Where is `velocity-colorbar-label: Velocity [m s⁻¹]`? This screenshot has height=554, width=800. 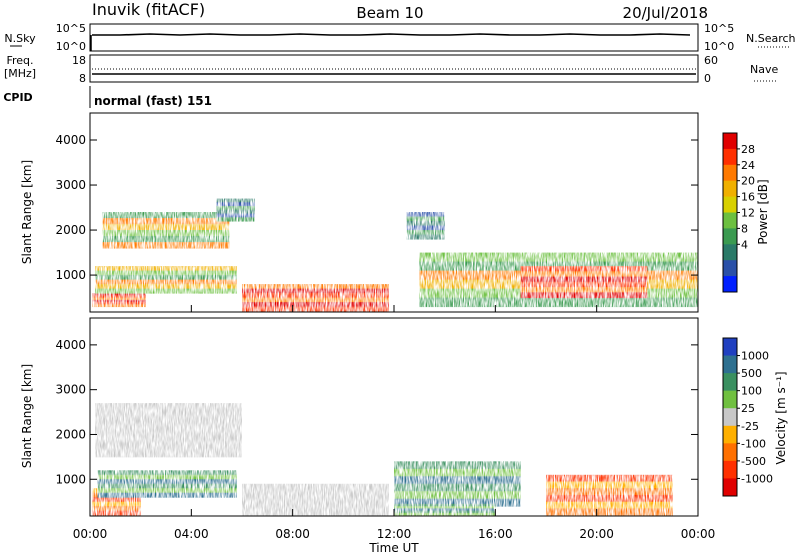
velocity-colorbar-label: Velocity [m s⁻¹] is located at coordinates (781, 417).